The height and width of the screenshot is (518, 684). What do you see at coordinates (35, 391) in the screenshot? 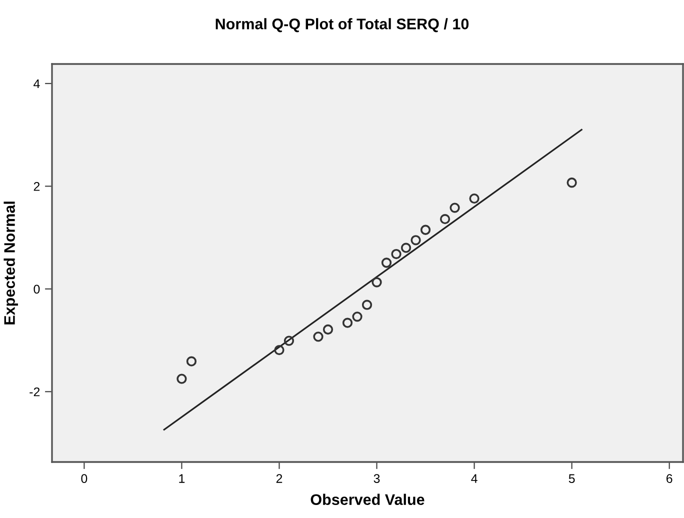
I see `y-tick-label: -2` at bounding box center [35, 391].